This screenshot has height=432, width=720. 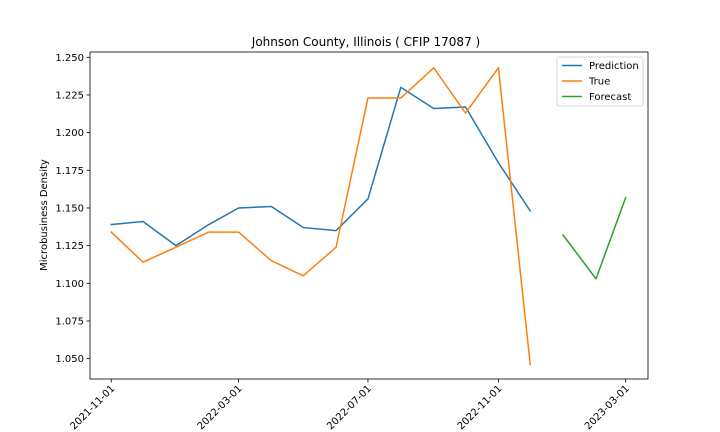 What do you see at coordinates (365, 42) in the screenshot?
I see `chart-title: Johnson County, Illinois ( CFIP 17087 )` at bounding box center [365, 42].